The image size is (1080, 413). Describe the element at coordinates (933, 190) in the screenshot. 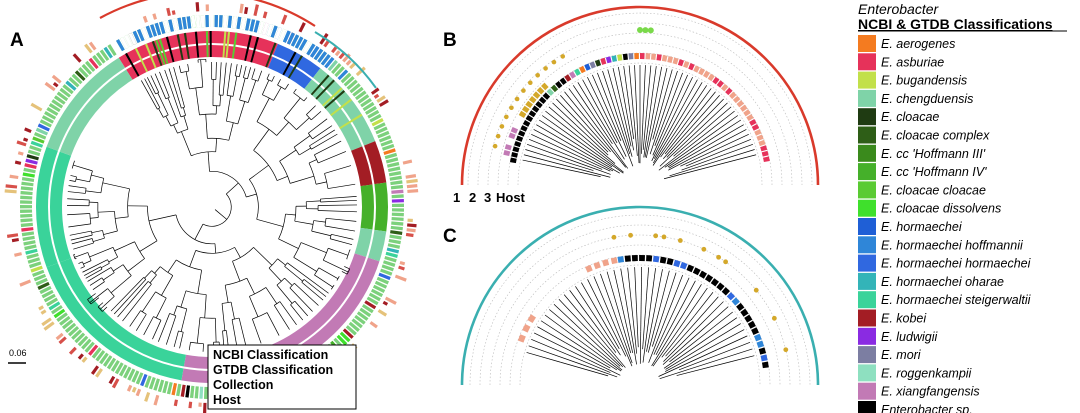

I see `legend-item-label: E. cloacae cloacae` at that location.